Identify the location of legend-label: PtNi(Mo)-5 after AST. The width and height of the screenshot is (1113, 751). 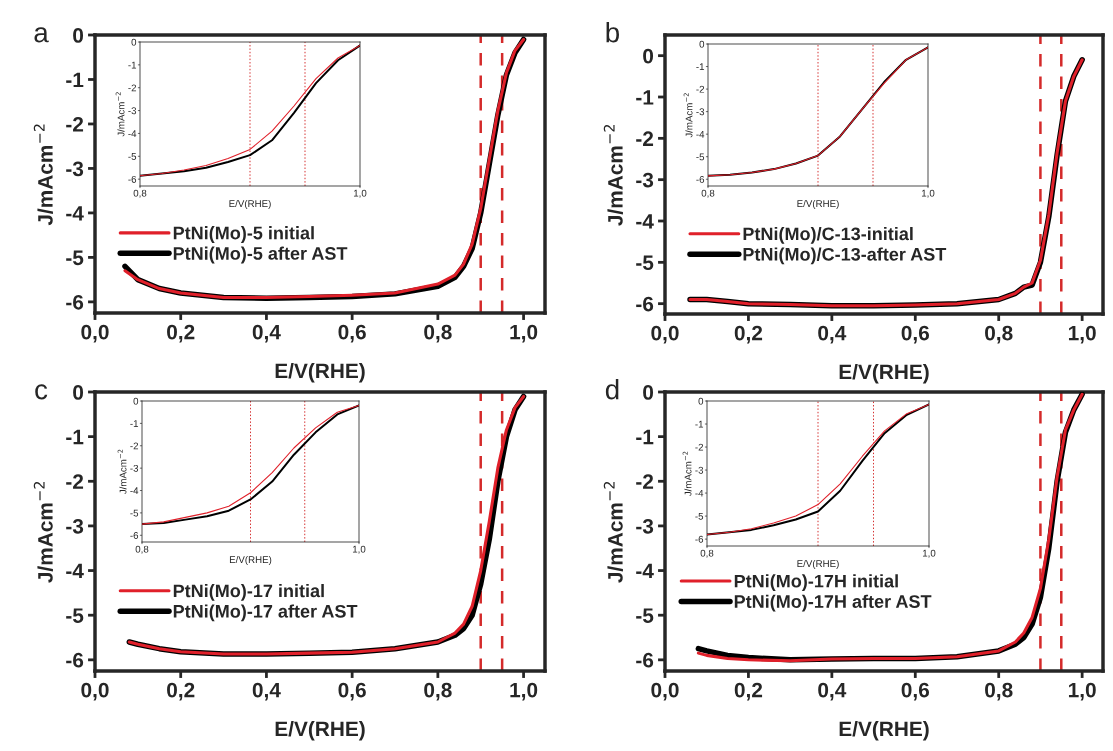
(260, 255).